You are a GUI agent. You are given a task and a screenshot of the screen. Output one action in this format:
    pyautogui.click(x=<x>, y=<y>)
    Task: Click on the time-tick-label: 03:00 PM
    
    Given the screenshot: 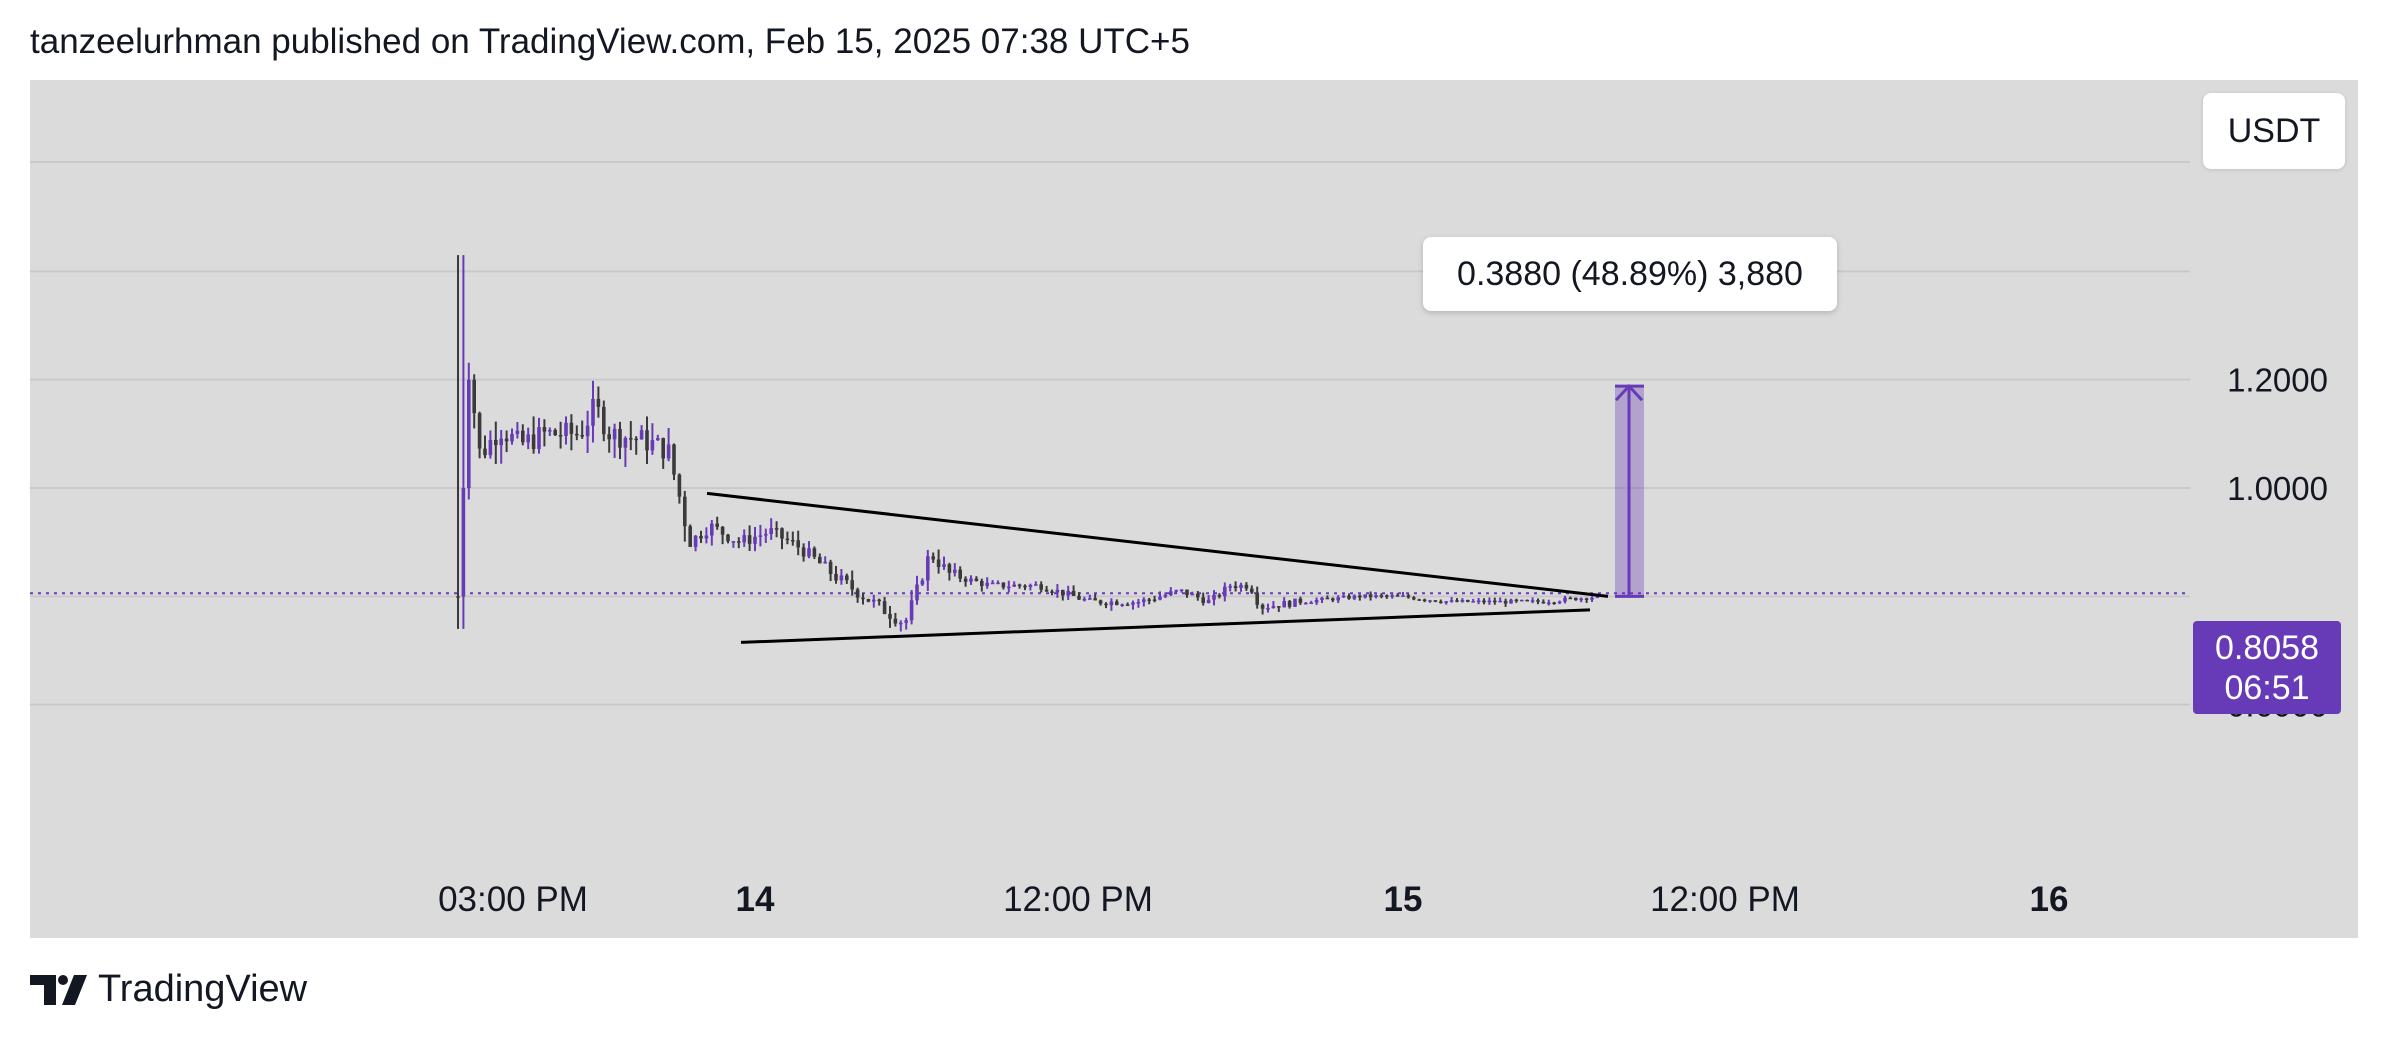 What is the action you would take?
    pyautogui.click(x=513, y=899)
    